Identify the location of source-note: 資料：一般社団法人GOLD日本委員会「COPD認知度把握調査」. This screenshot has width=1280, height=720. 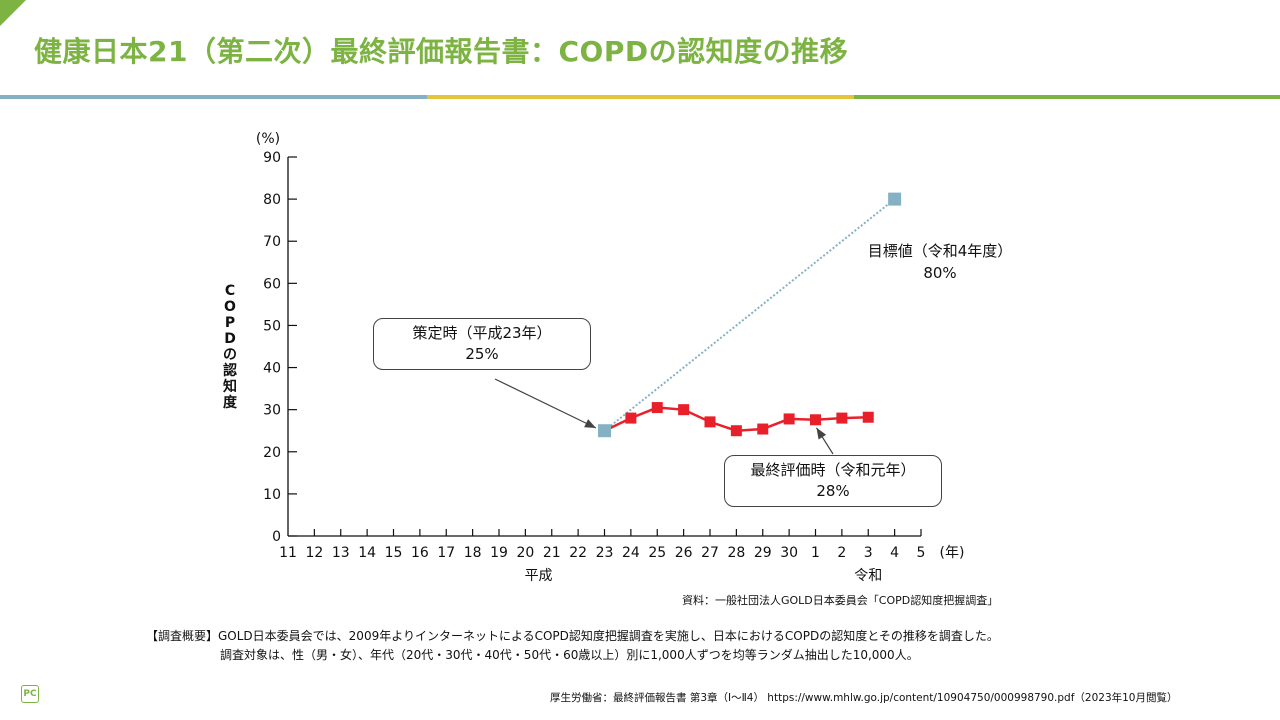
(840, 600).